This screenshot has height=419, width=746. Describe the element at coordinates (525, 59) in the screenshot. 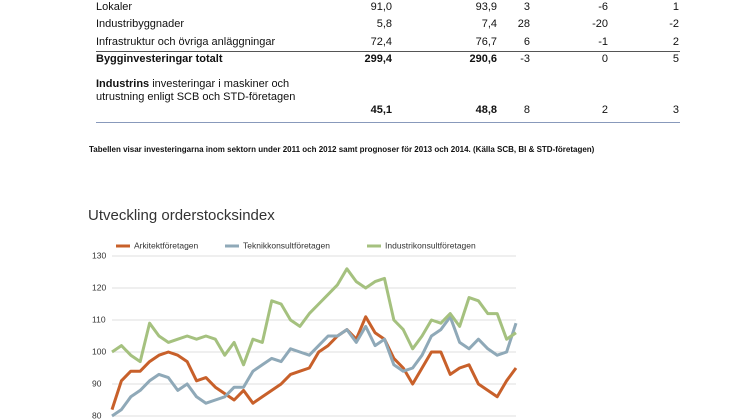

I see `cell: -3` at that location.